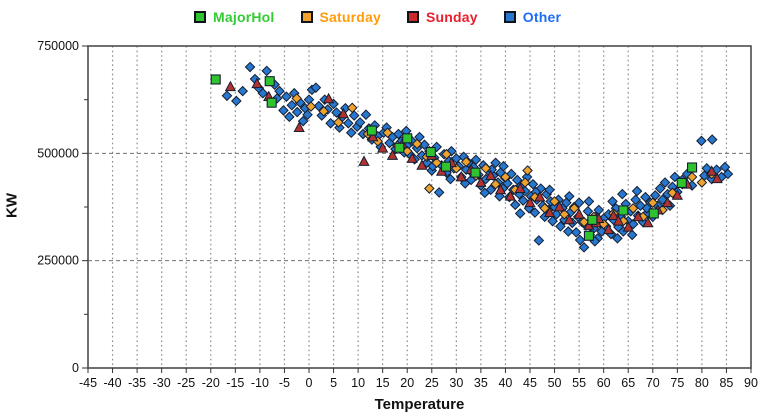  I want to click on x-tick-label: 90, so click(751, 383).